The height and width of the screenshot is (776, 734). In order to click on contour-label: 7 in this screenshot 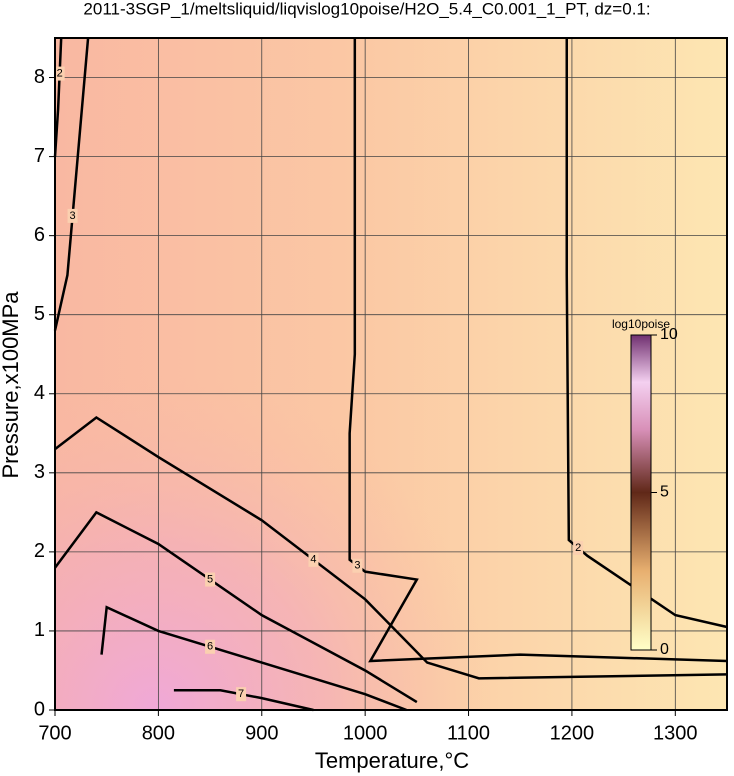, I will do `click(241, 694)`.